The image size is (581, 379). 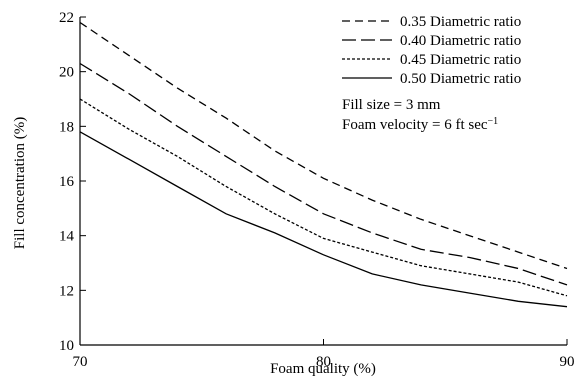 I want to click on legend-label-3: 0.50 Diametric ratio, so click(x=460, y=79).